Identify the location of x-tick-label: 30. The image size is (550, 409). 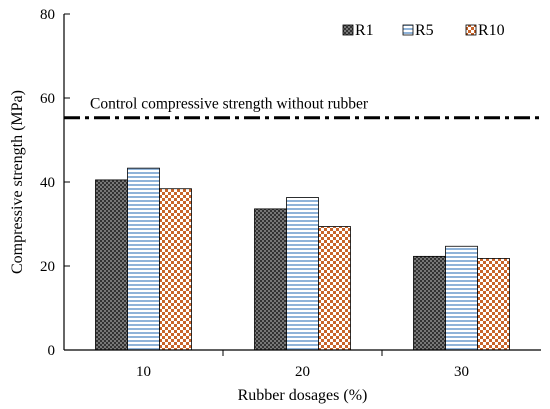
(461, 372).